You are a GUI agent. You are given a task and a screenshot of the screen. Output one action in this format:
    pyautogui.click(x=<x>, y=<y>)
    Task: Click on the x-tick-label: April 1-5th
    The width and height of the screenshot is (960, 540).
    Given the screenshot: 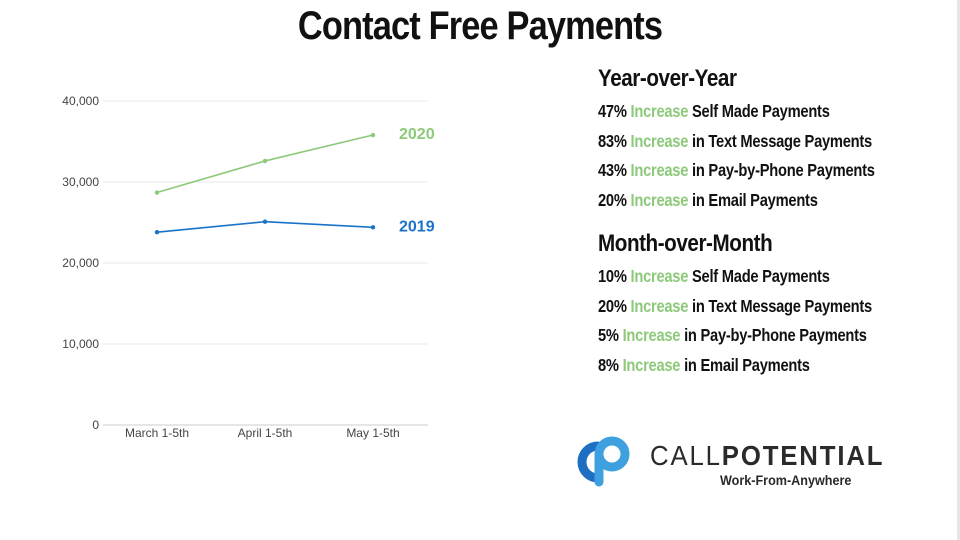 What is the action you would take?
    pyautogui.click(x=265, y=433)
    